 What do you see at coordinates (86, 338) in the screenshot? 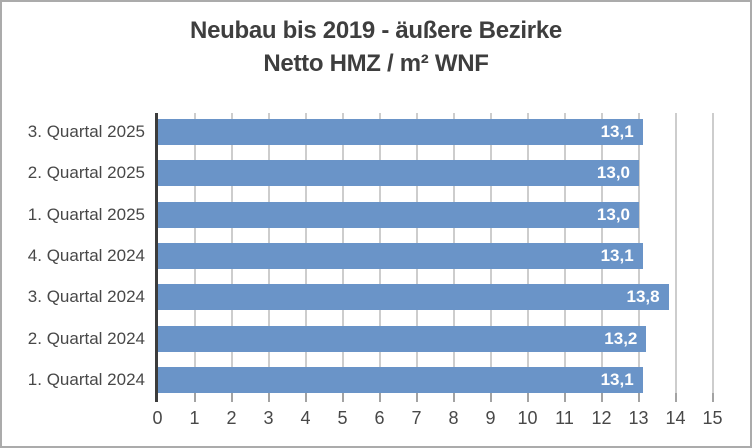
I see `category-label: 2. Quartal 2024` at bounding box center [86, 338].